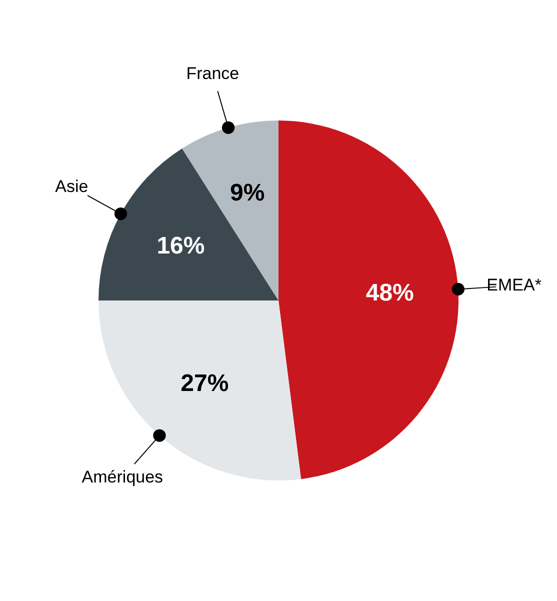 This screenshot has height=601, width=557. I want to click on slice-label: France, so click(213, 73).